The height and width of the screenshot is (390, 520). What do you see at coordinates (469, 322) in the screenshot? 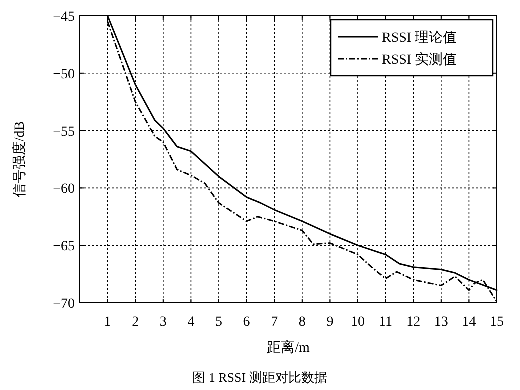
I see `x-tick-label: 14` at bounding box center [469, 322].